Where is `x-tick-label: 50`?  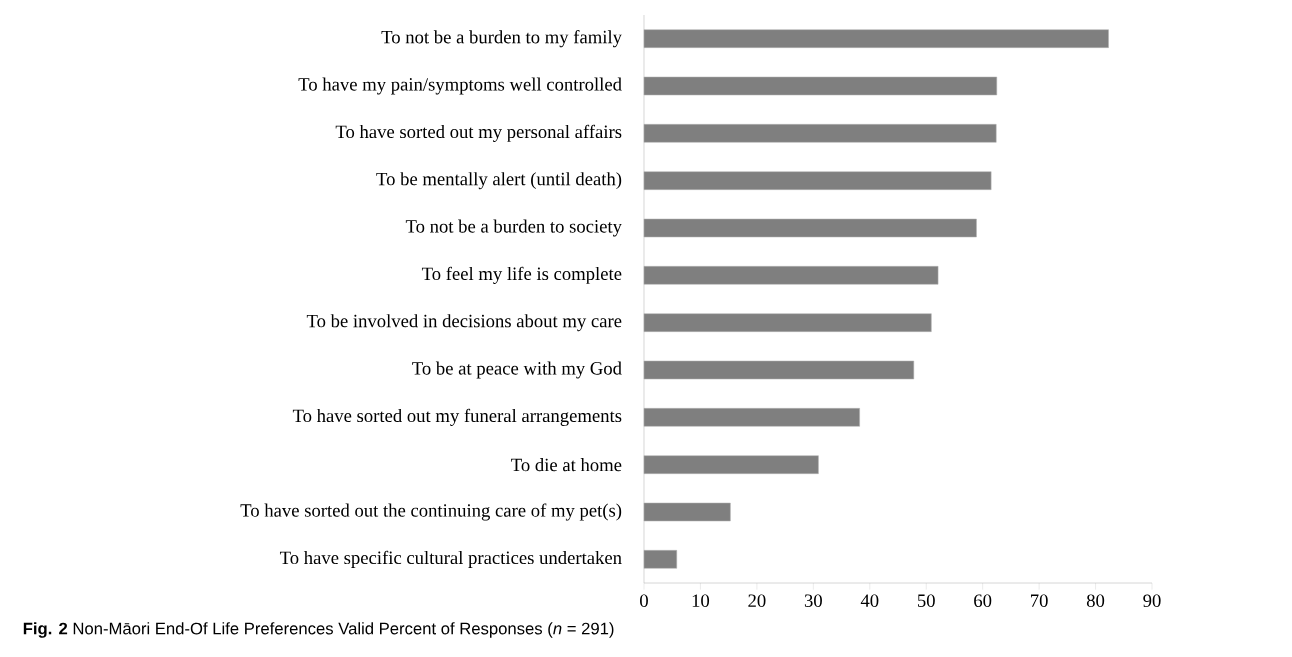 x-tick-label: 50 is located at coordinates (926, 600).